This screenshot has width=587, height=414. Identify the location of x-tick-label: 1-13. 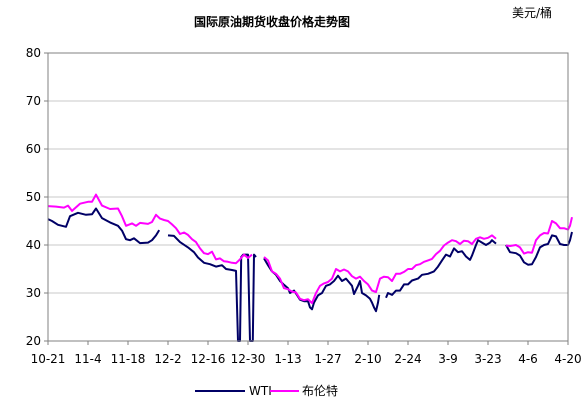
(287, 359).